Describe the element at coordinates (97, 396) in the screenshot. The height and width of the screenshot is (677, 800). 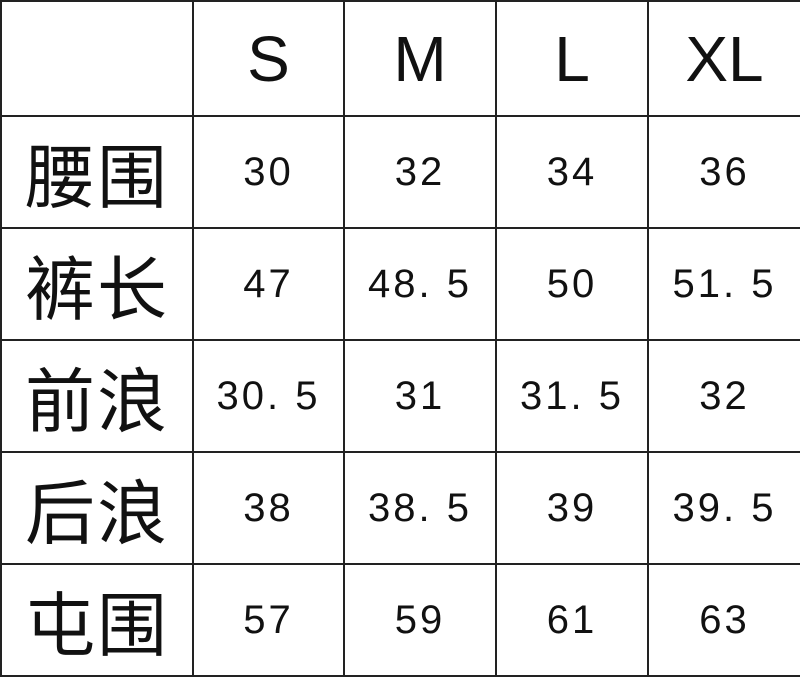
I see `row-label: 前浪` at that location.